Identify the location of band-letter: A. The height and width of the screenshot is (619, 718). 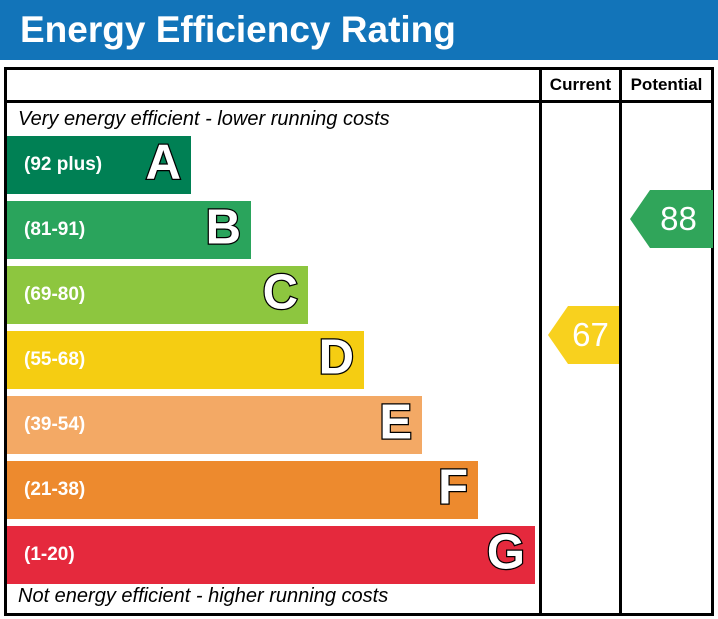
(163, 162).